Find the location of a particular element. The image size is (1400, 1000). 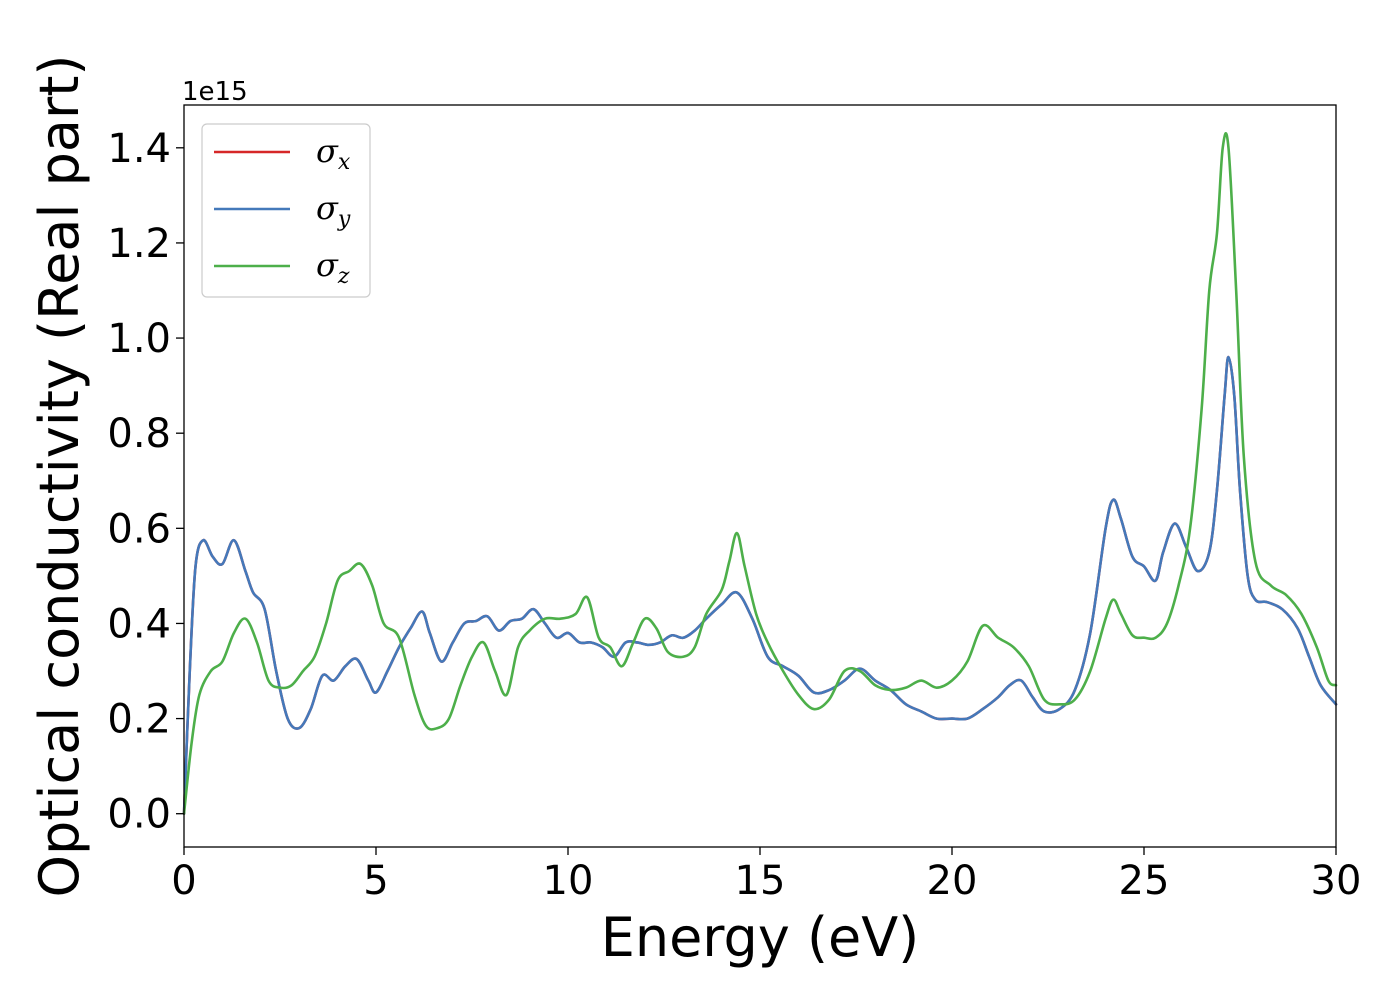

legend-box is located at coordinates (286, 210).